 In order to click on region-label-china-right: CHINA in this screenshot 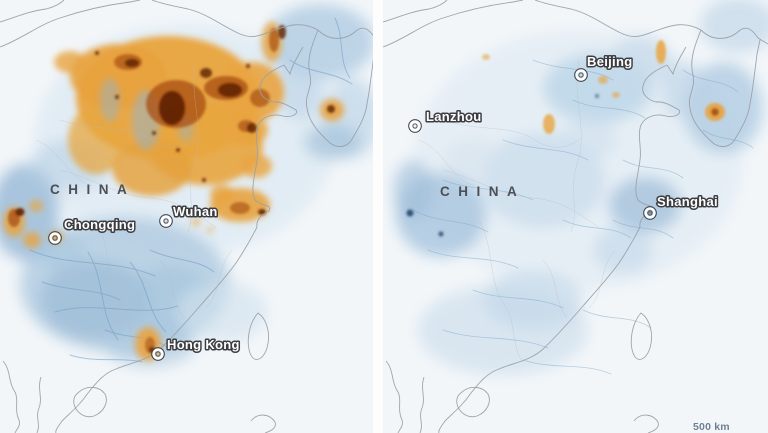, I will do `click(482, 191)`.